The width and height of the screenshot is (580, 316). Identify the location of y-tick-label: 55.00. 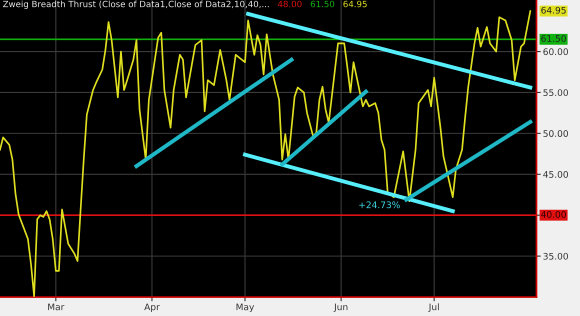
(555, 92).